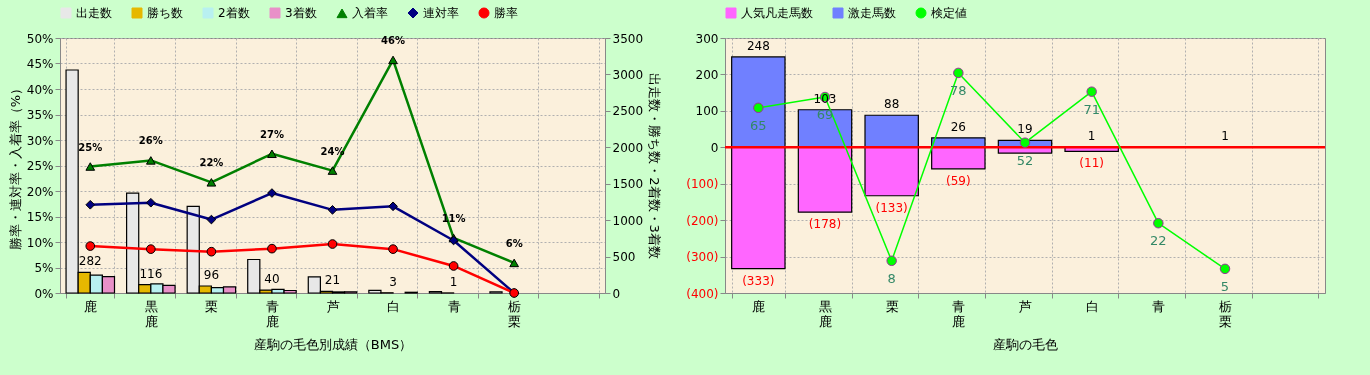 This screenshot has height=375, width=1370. What do you see at coordinates (1091, 163) in the screenshot?
I see `data-label: (11)` at bounding box center [1091, 163].